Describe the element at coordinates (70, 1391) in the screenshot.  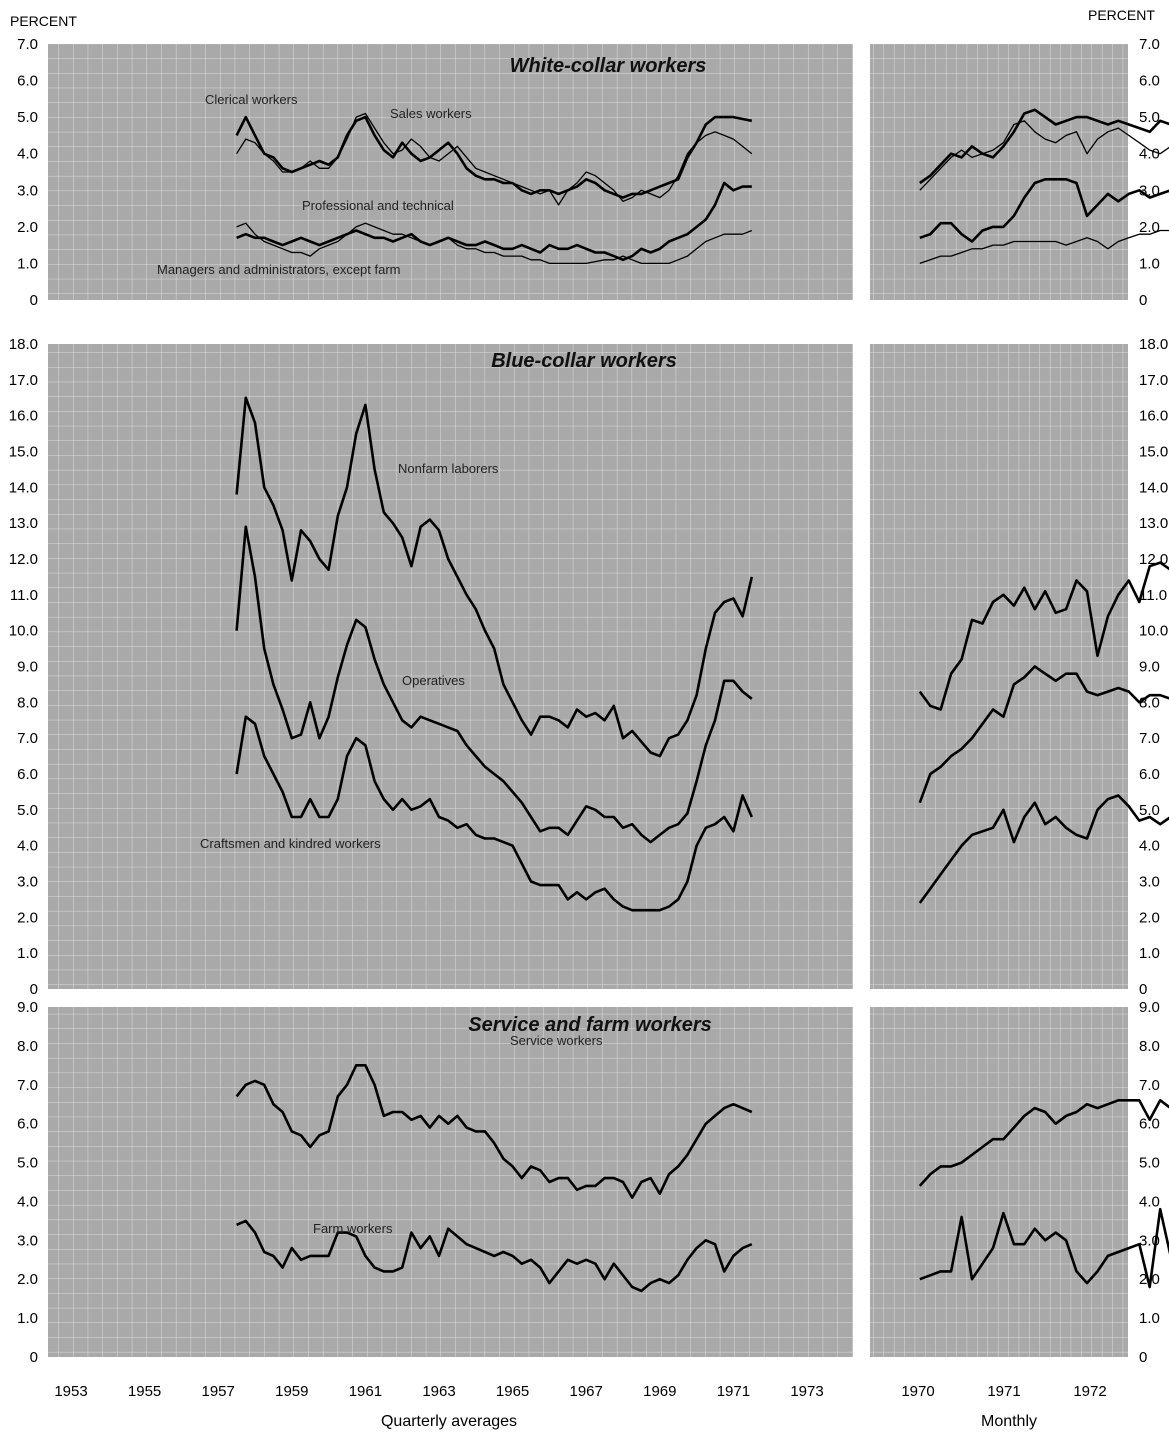
I see `x-tick-label: 1953` at that location.